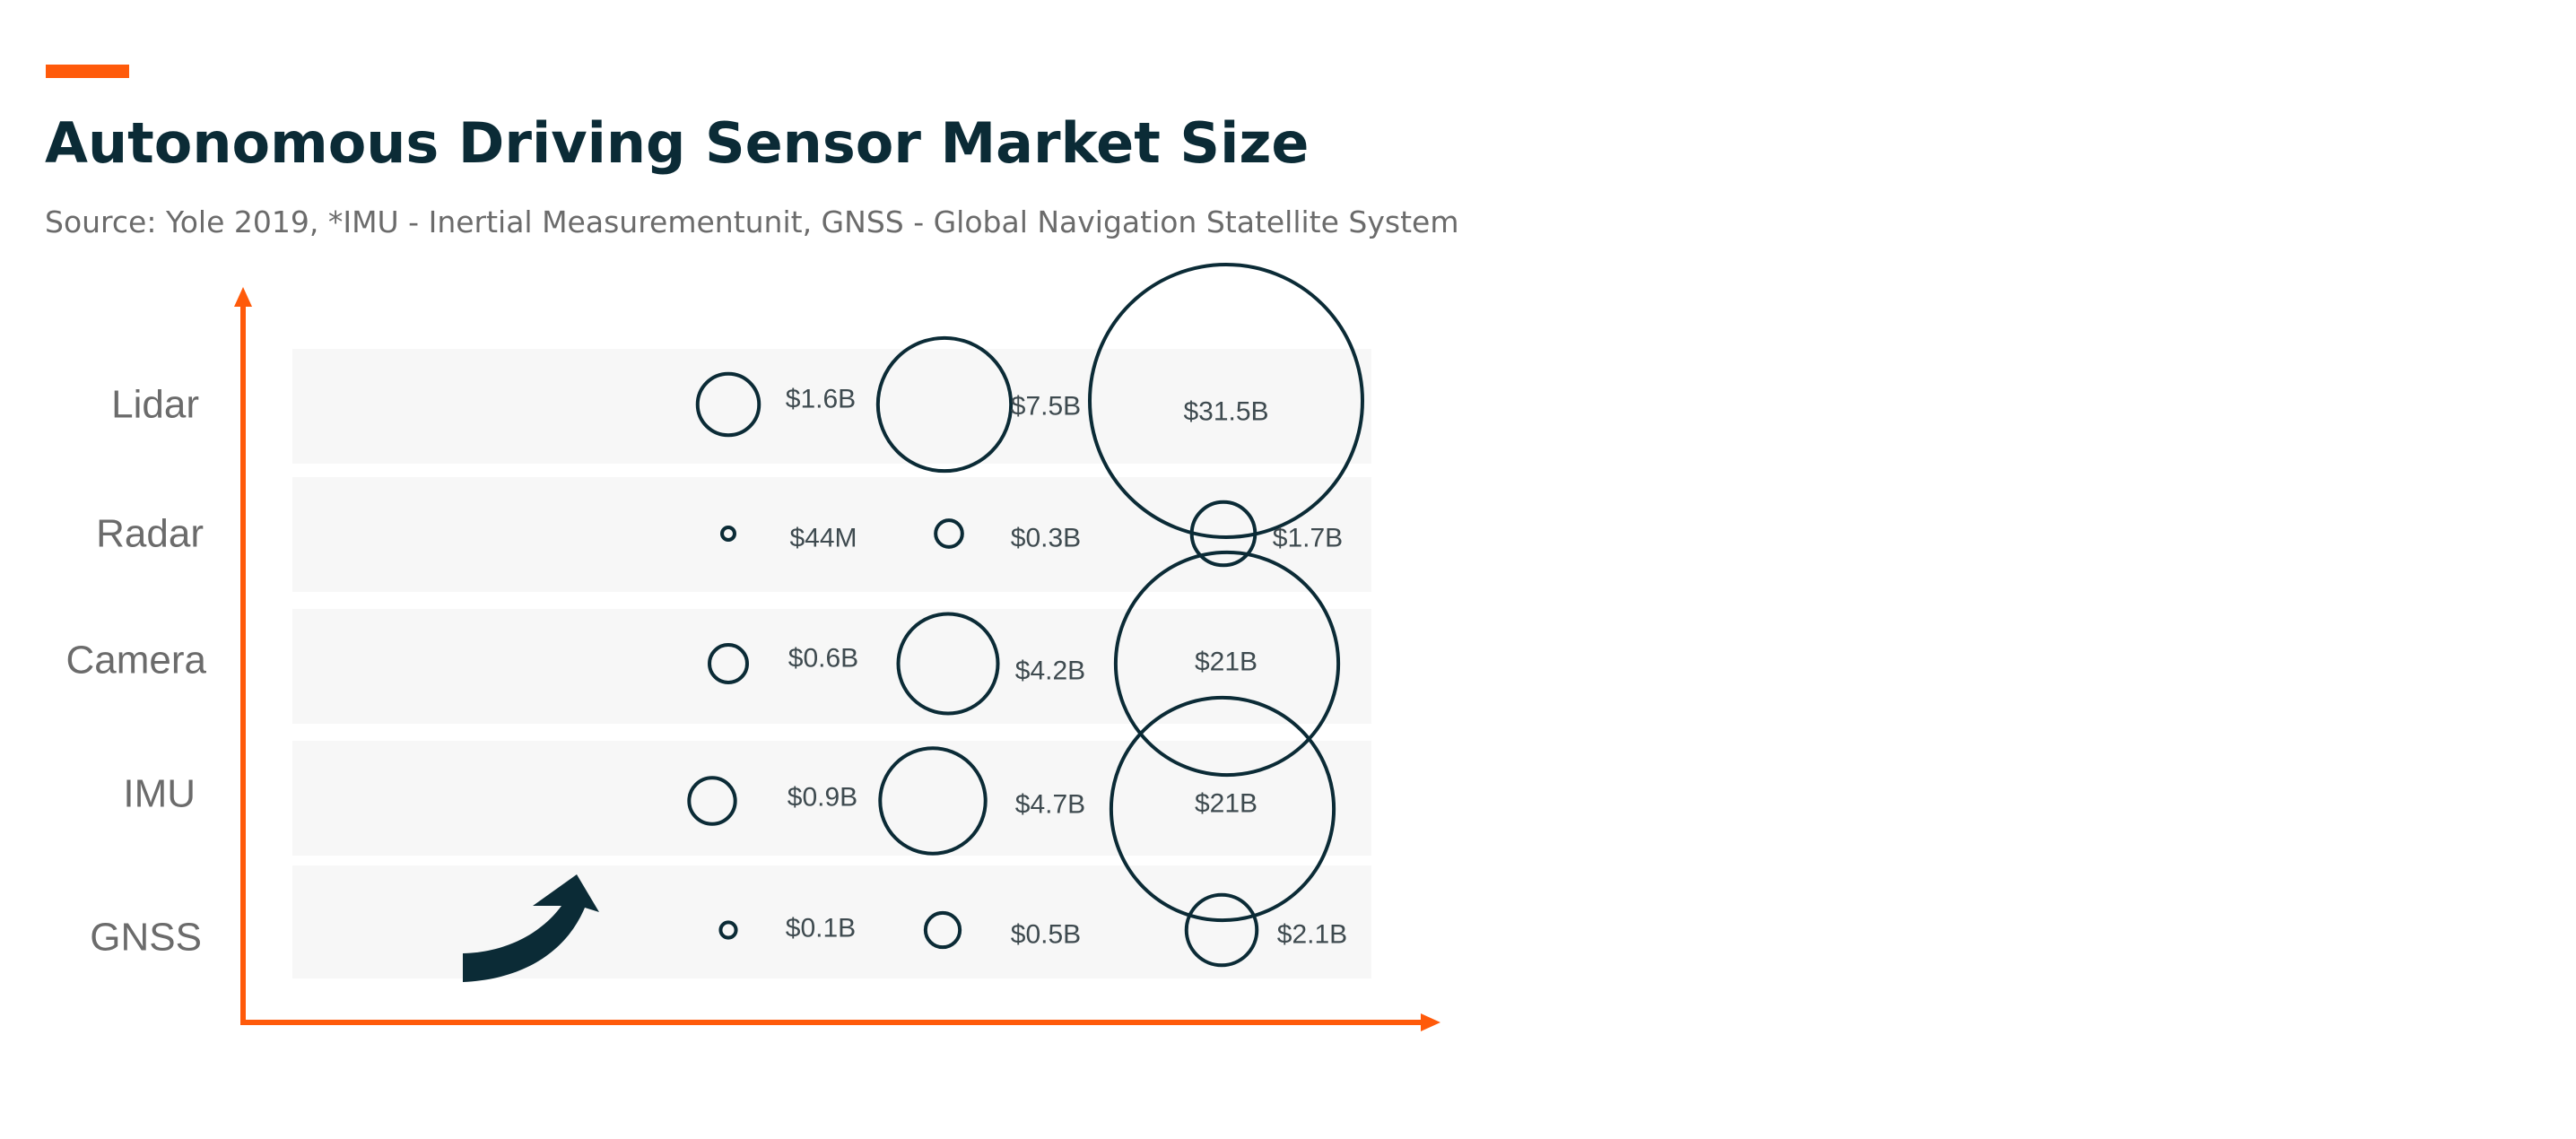  I want to click on value-label: $0.6B, so click(823, 659).